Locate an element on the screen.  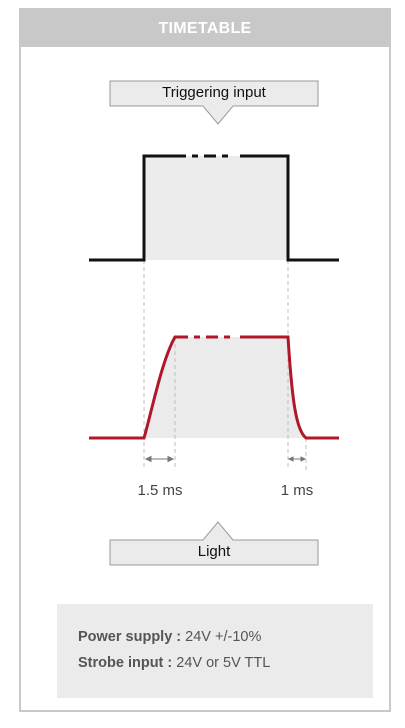
trigger-signal is located at coordinates (214, 208).